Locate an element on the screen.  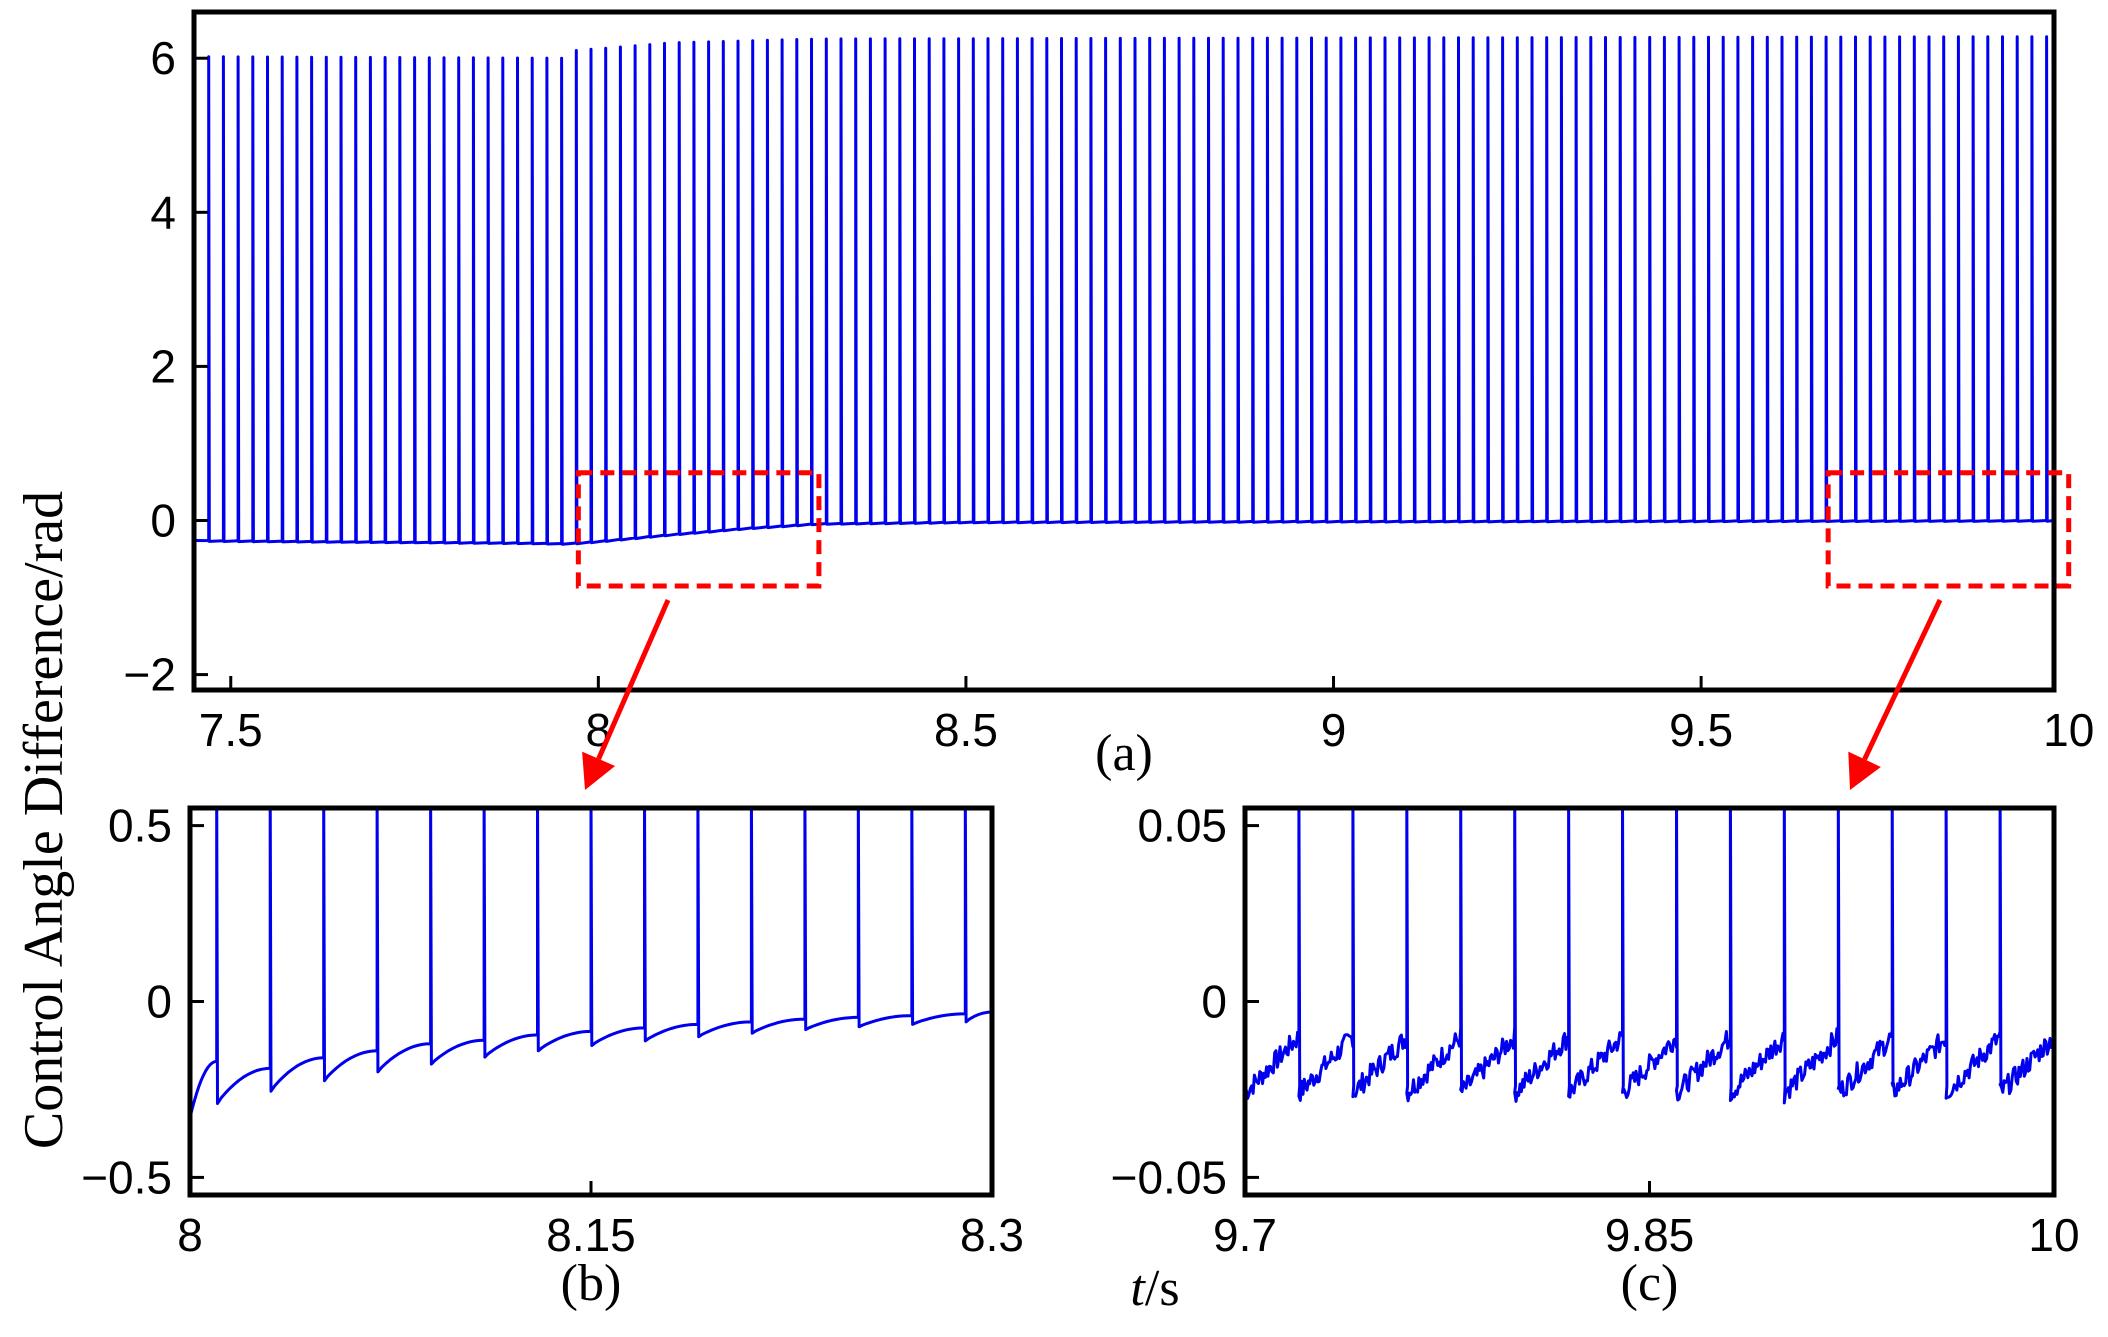
x-axis-label-unit: /s is located at coordinates (1162, 1288).